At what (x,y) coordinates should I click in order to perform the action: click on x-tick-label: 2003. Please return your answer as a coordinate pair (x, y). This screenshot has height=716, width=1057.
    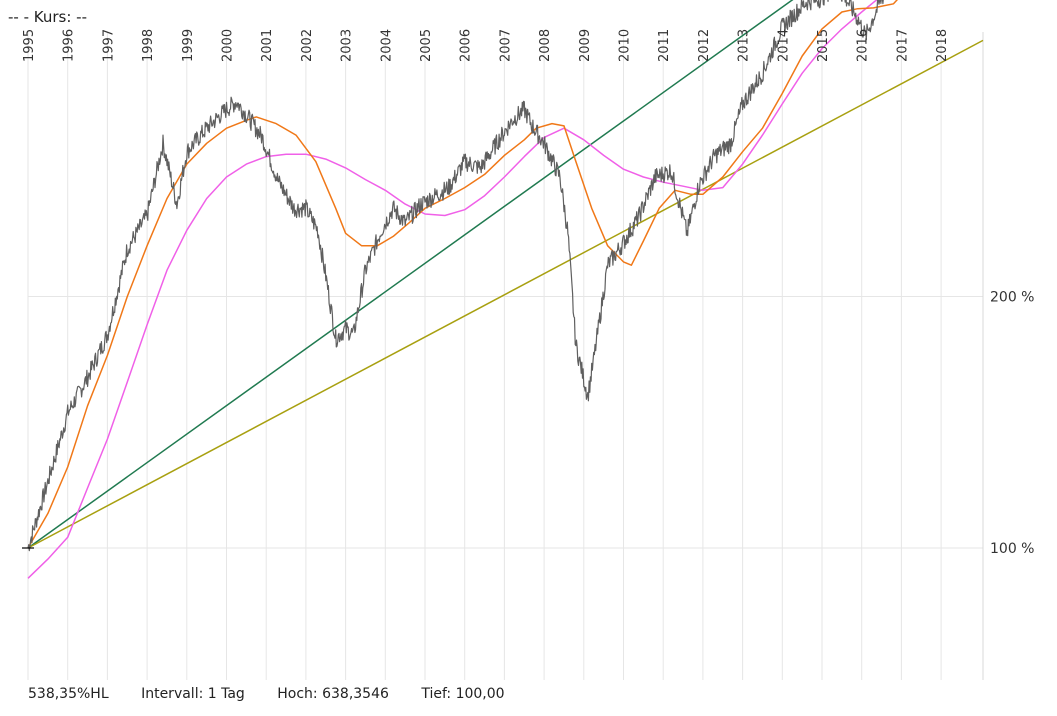
    Looking at the image, I should click on (347, 45).